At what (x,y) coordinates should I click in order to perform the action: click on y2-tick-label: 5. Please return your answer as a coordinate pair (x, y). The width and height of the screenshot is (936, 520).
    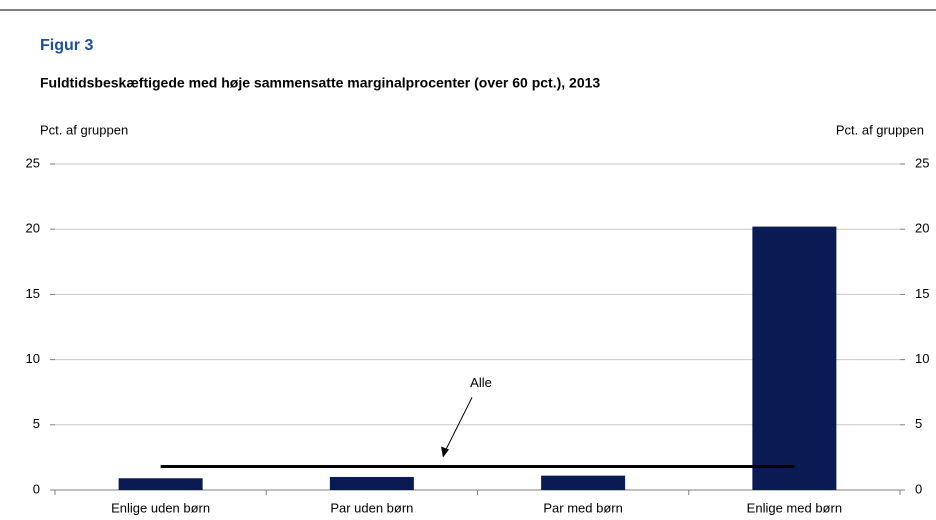
    Looking at the image, I should click on (918, 423).